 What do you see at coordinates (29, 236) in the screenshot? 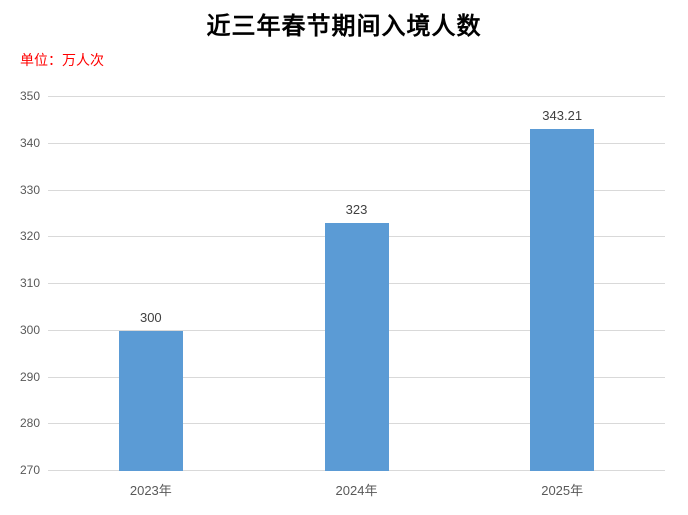
I see `y-tick-label: 320` at bounding box center [29, 236].